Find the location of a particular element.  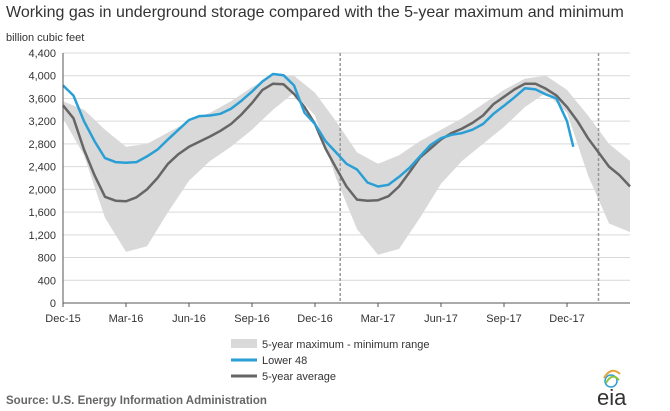

x-tick-label: Mar-16 is located at coordinates (126, 319).